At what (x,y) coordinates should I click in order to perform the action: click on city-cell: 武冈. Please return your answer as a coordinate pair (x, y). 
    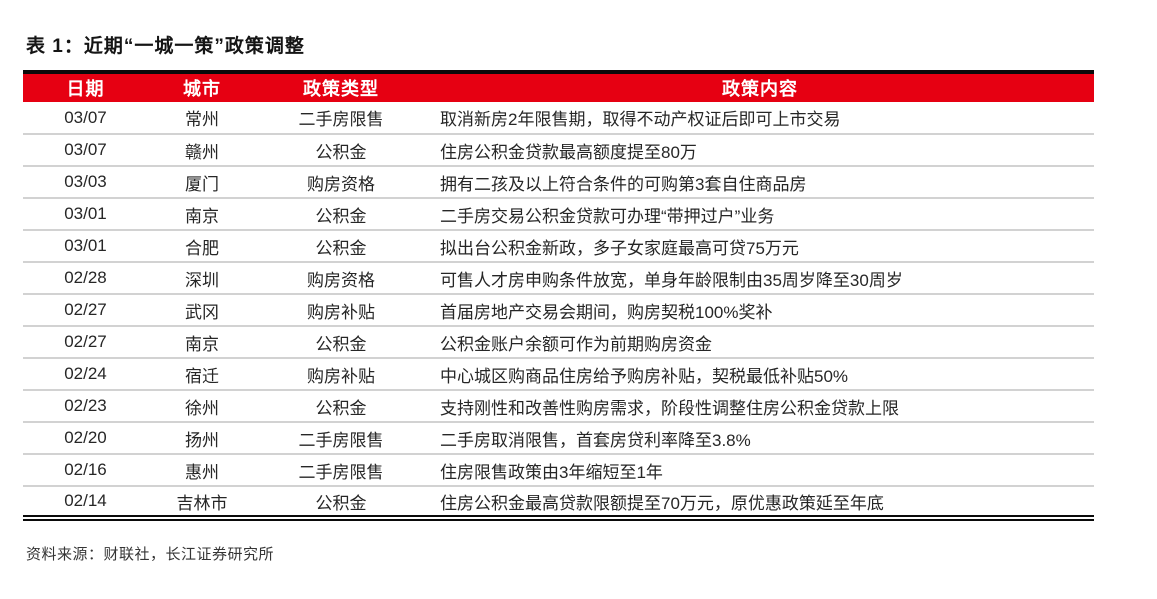
    Looking at the image, I should click on (202, 310).